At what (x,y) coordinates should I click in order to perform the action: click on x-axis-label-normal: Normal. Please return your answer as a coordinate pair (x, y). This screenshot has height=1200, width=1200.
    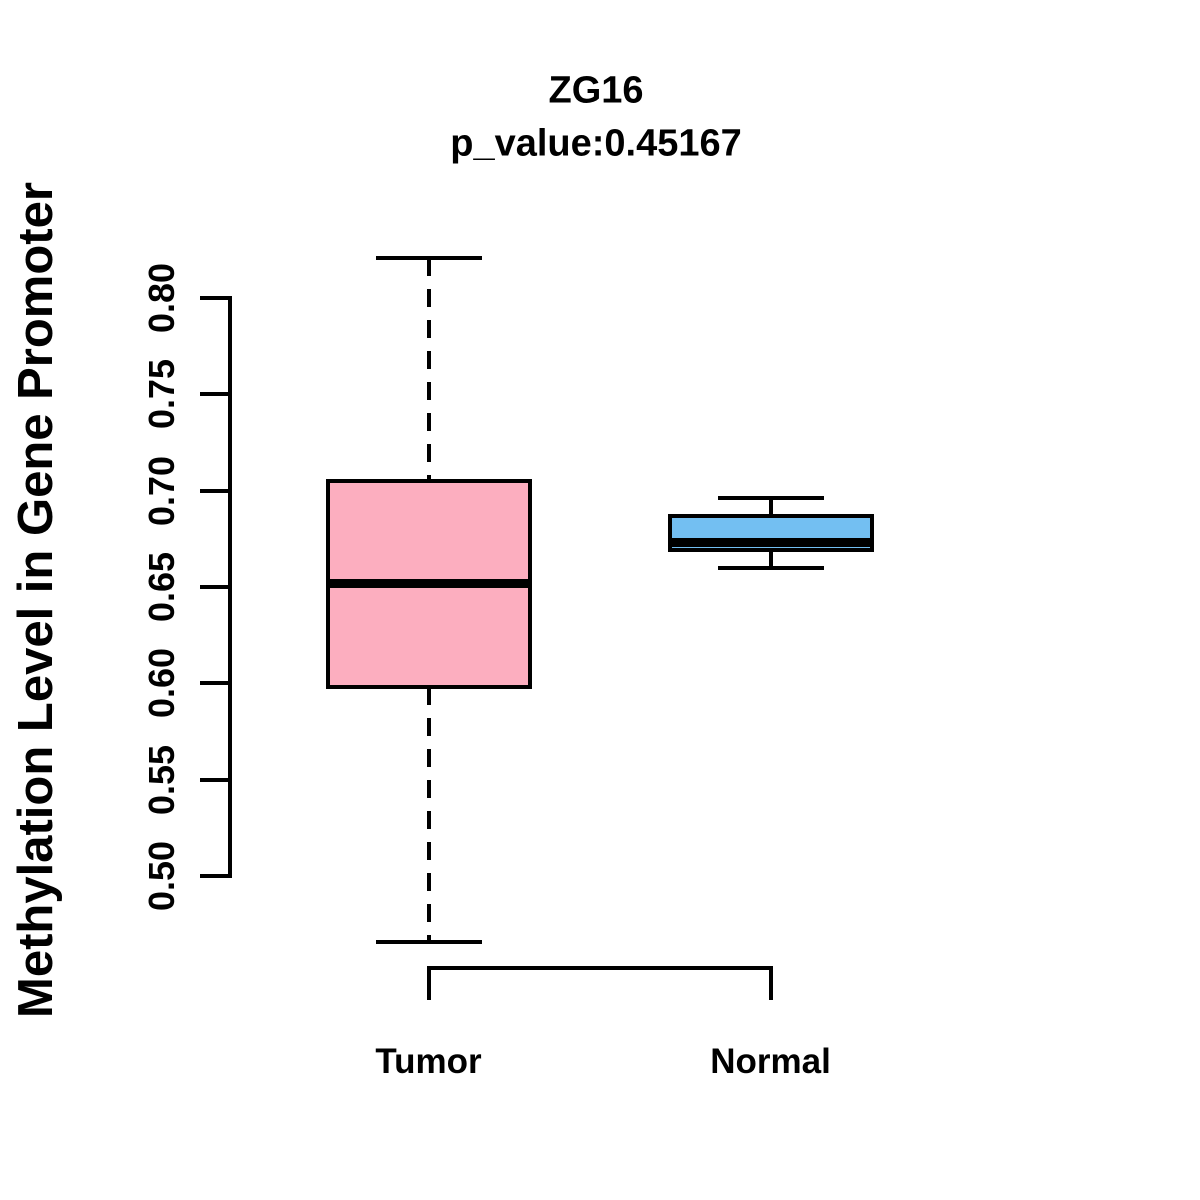
    Looking at the image, I should click on (770, 1061).